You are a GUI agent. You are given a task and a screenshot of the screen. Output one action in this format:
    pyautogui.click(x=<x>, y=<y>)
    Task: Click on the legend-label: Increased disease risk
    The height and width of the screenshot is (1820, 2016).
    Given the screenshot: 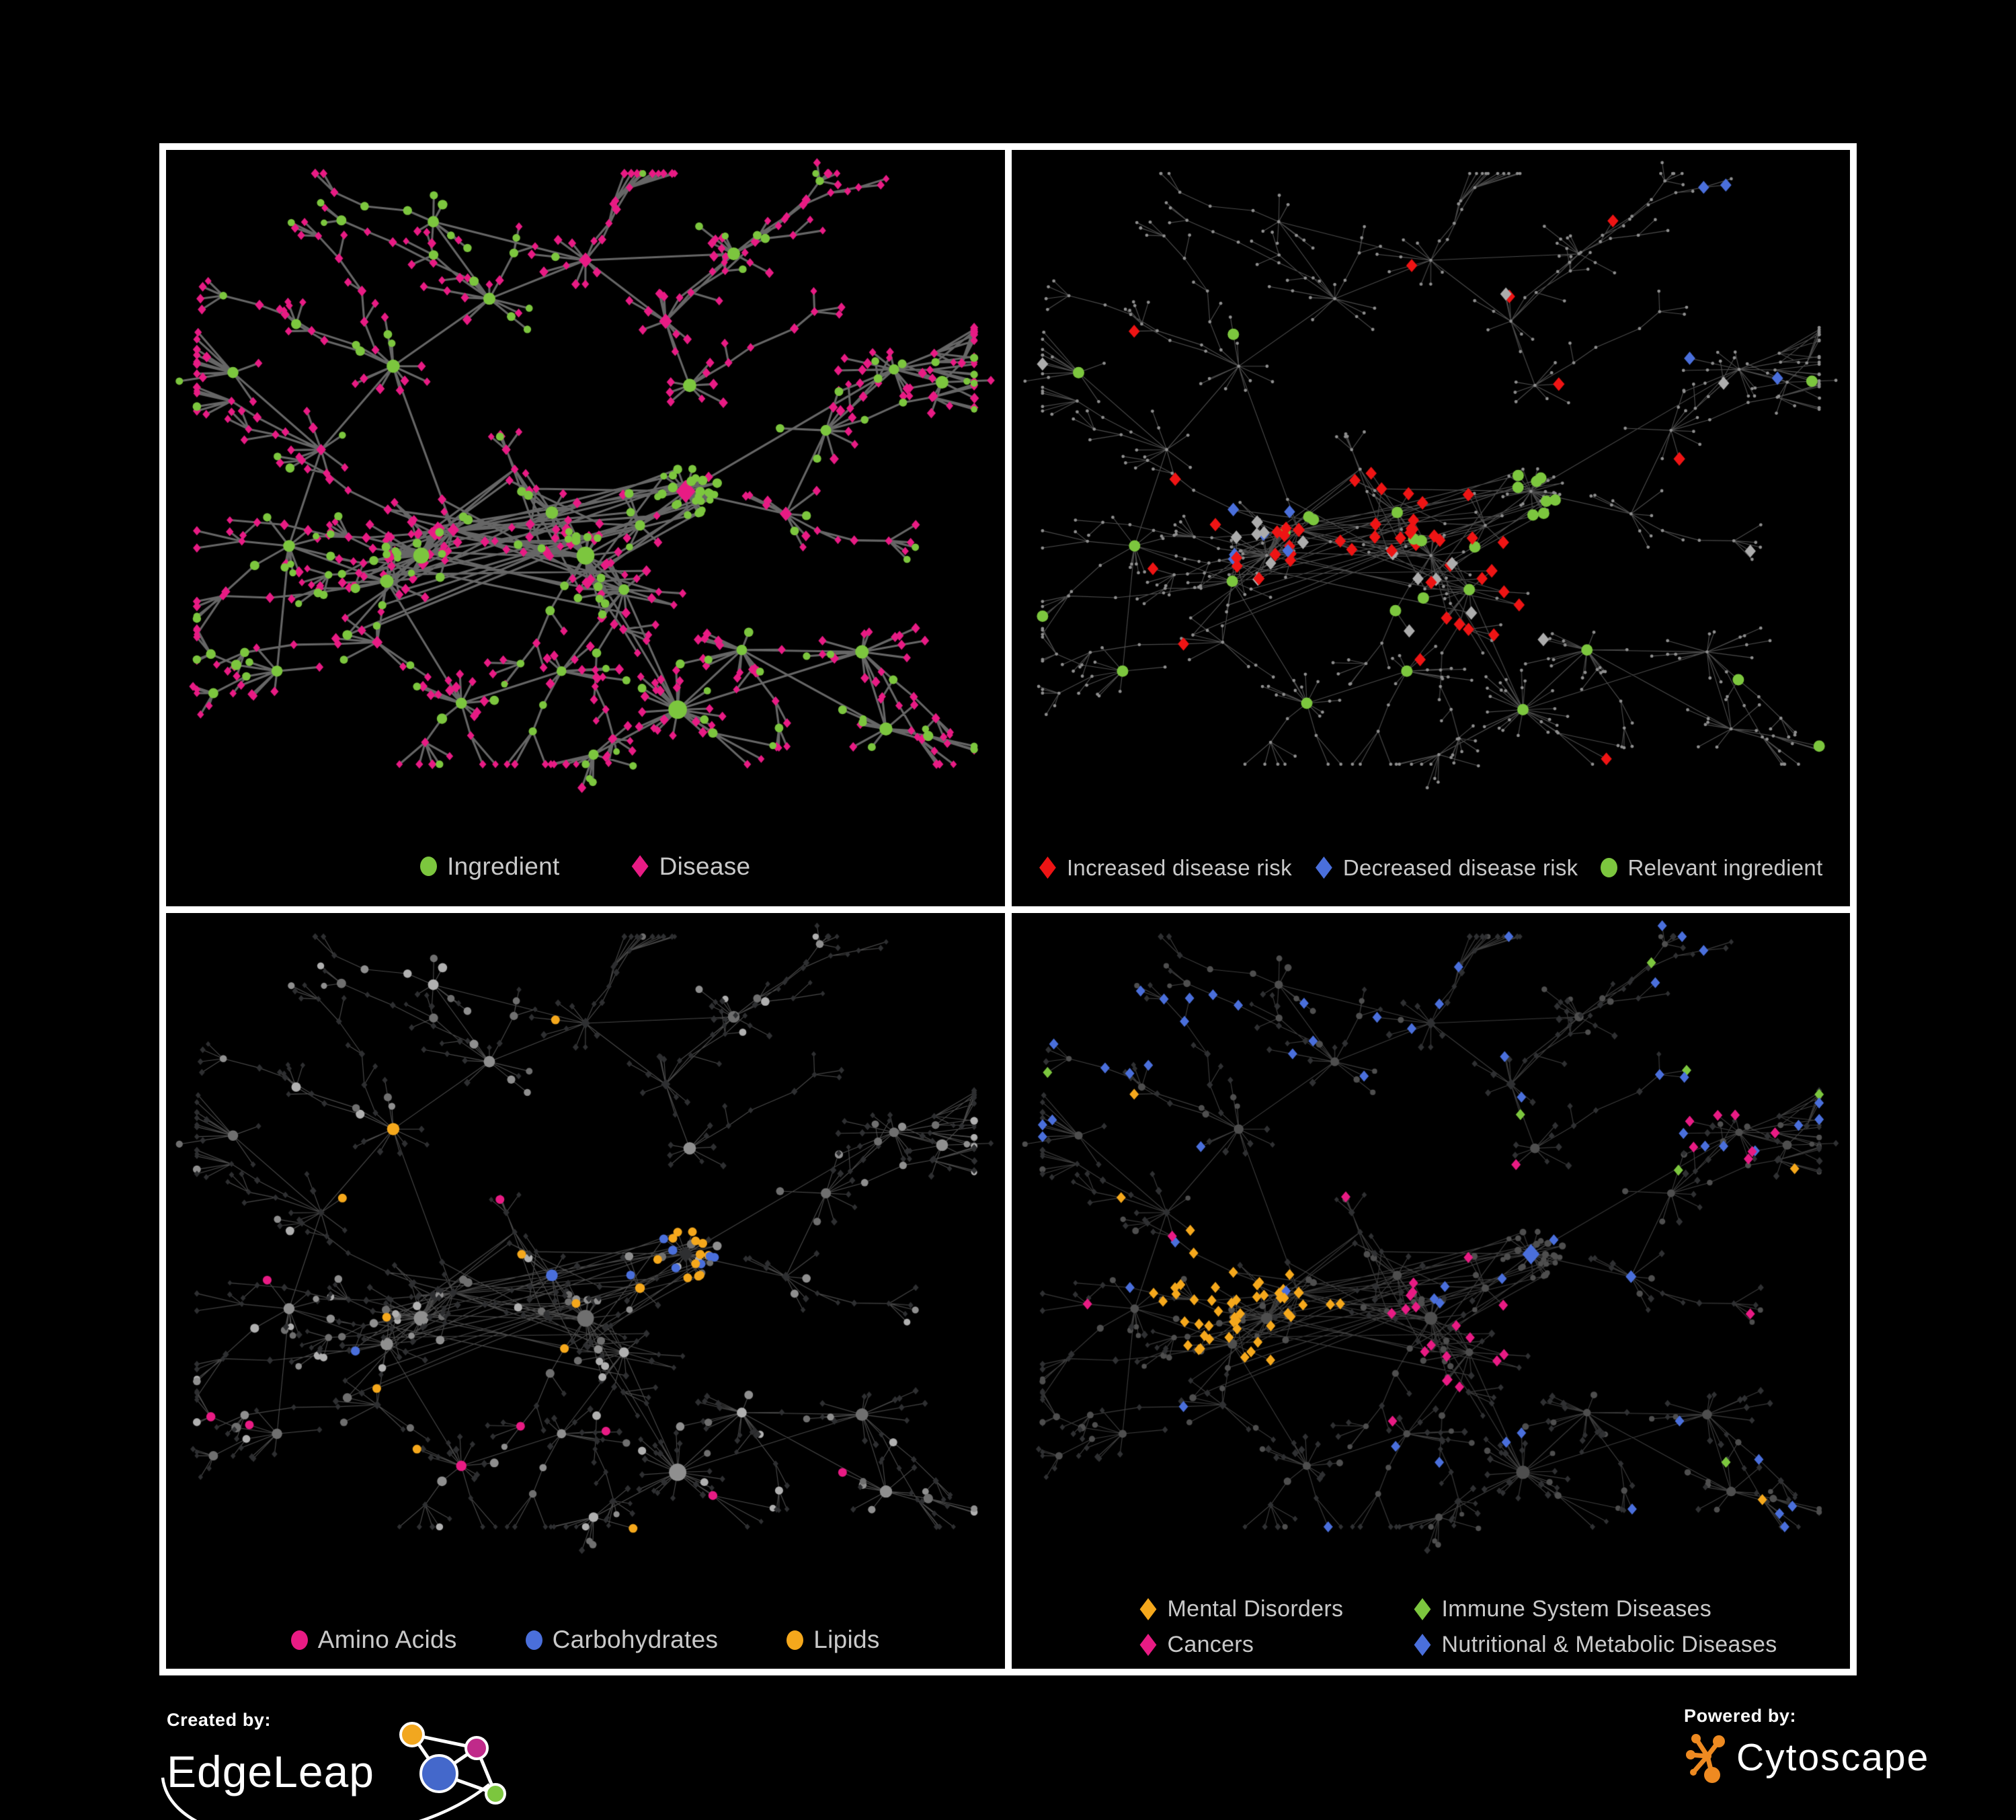 What is the action you would take?
    pyautogui.click(x=1179, y=867)
    